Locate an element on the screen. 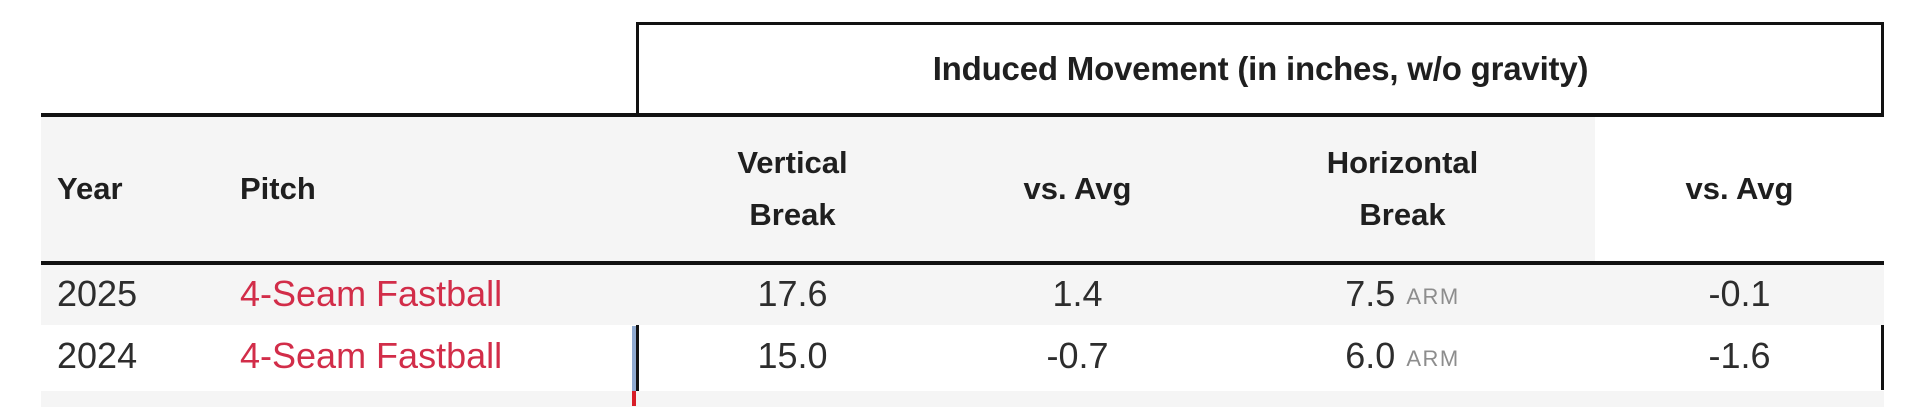  cell-vertical-vs-avg: -0.7 is located at coordinates (1077, 355).